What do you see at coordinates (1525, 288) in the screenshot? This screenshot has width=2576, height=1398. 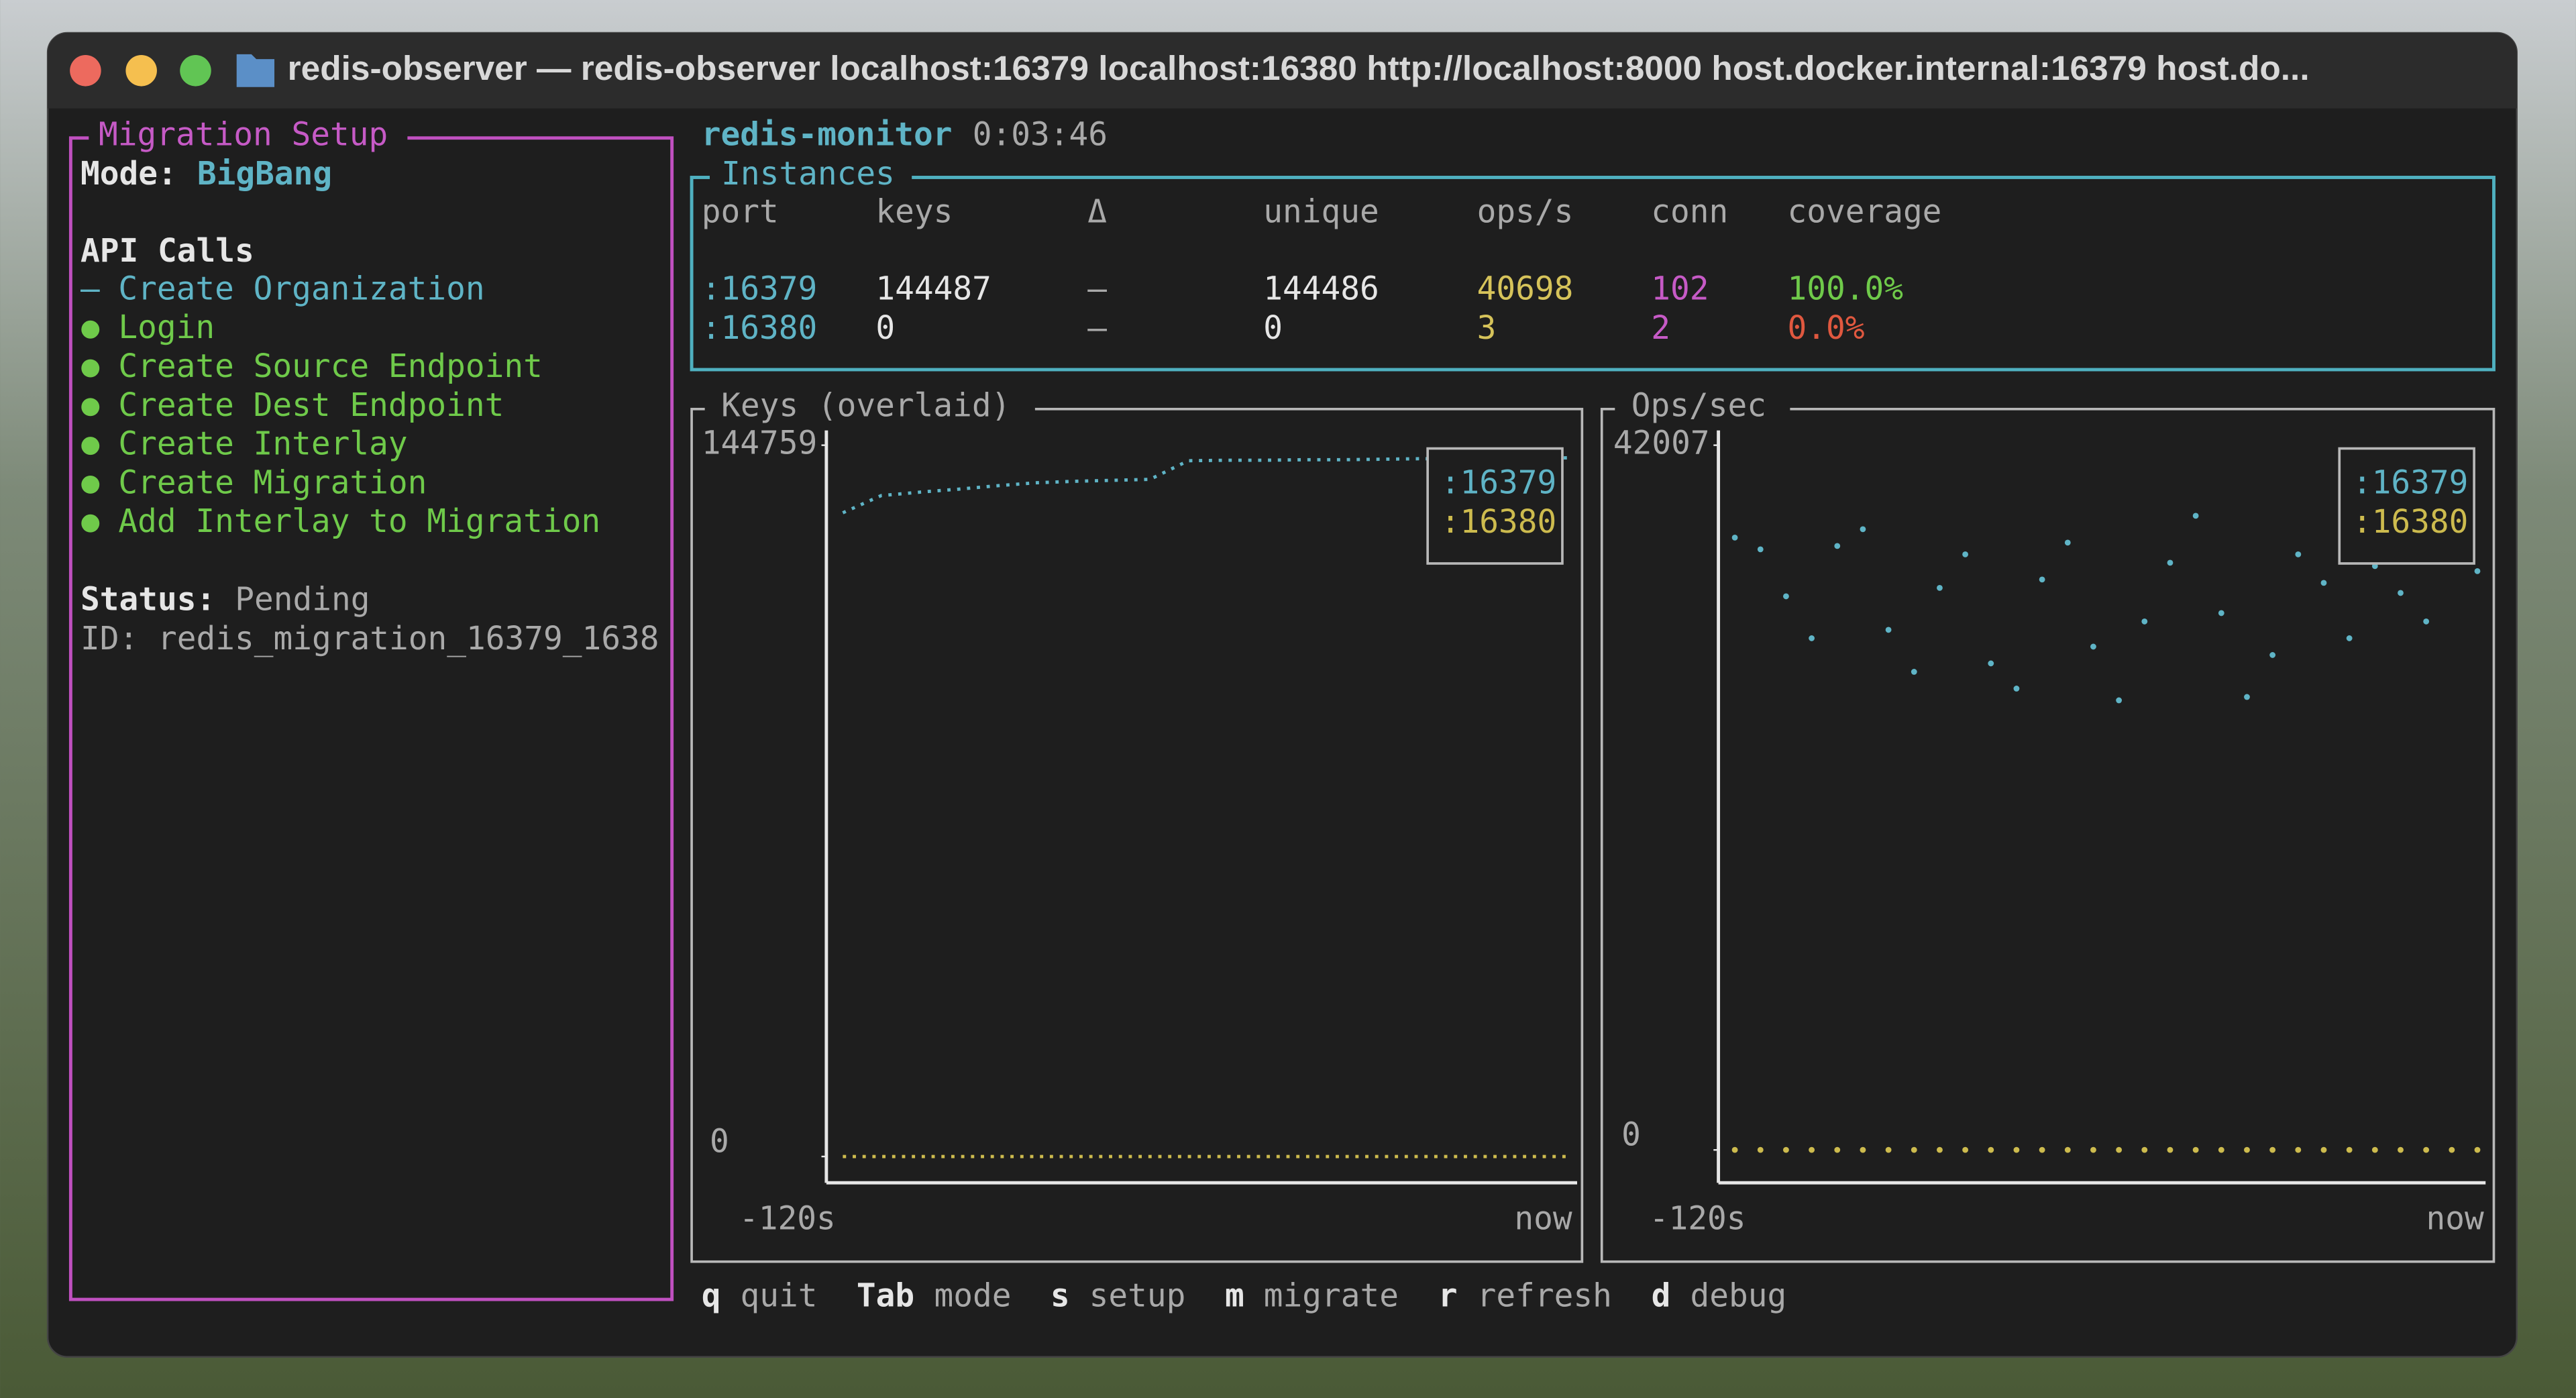 I see `cell: 40698` at bounding box center [1525, 288].